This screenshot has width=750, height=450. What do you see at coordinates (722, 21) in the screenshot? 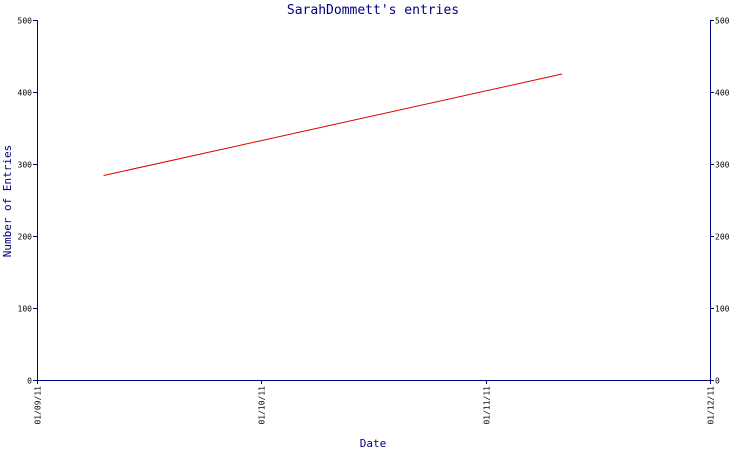
I see `right-y-tick-label: 500` at bounding box center [722, 21].